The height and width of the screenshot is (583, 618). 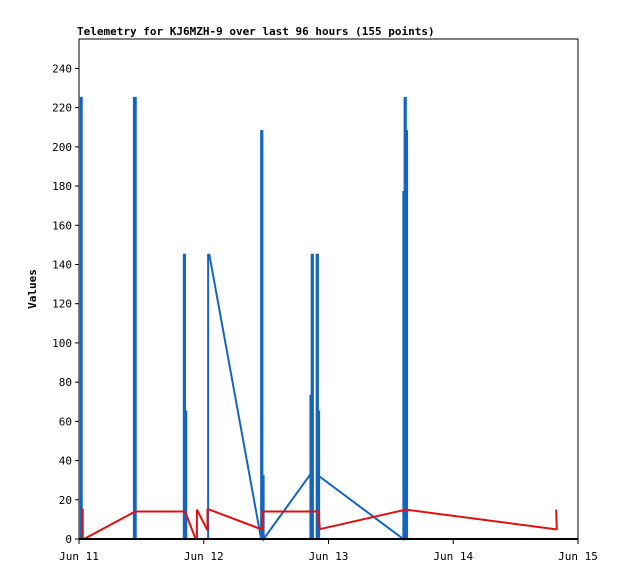 What do you see at coordinates (453, 556) in the screenshot?
I see `x-tick-label: Jun 14` at bounding box center [453, 556].